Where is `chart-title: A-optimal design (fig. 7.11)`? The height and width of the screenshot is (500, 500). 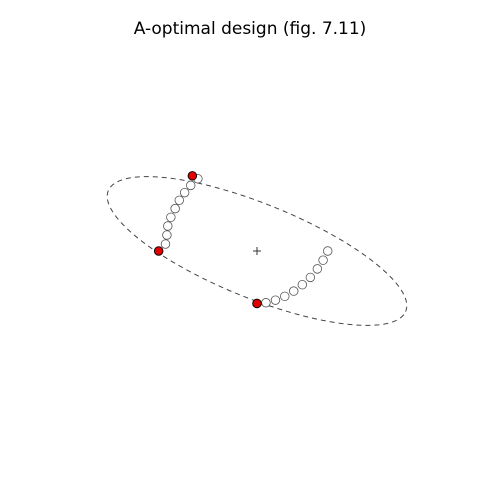 chart-title: A-optimal design (fig. 7.11) is located at coordinates (250, 29).